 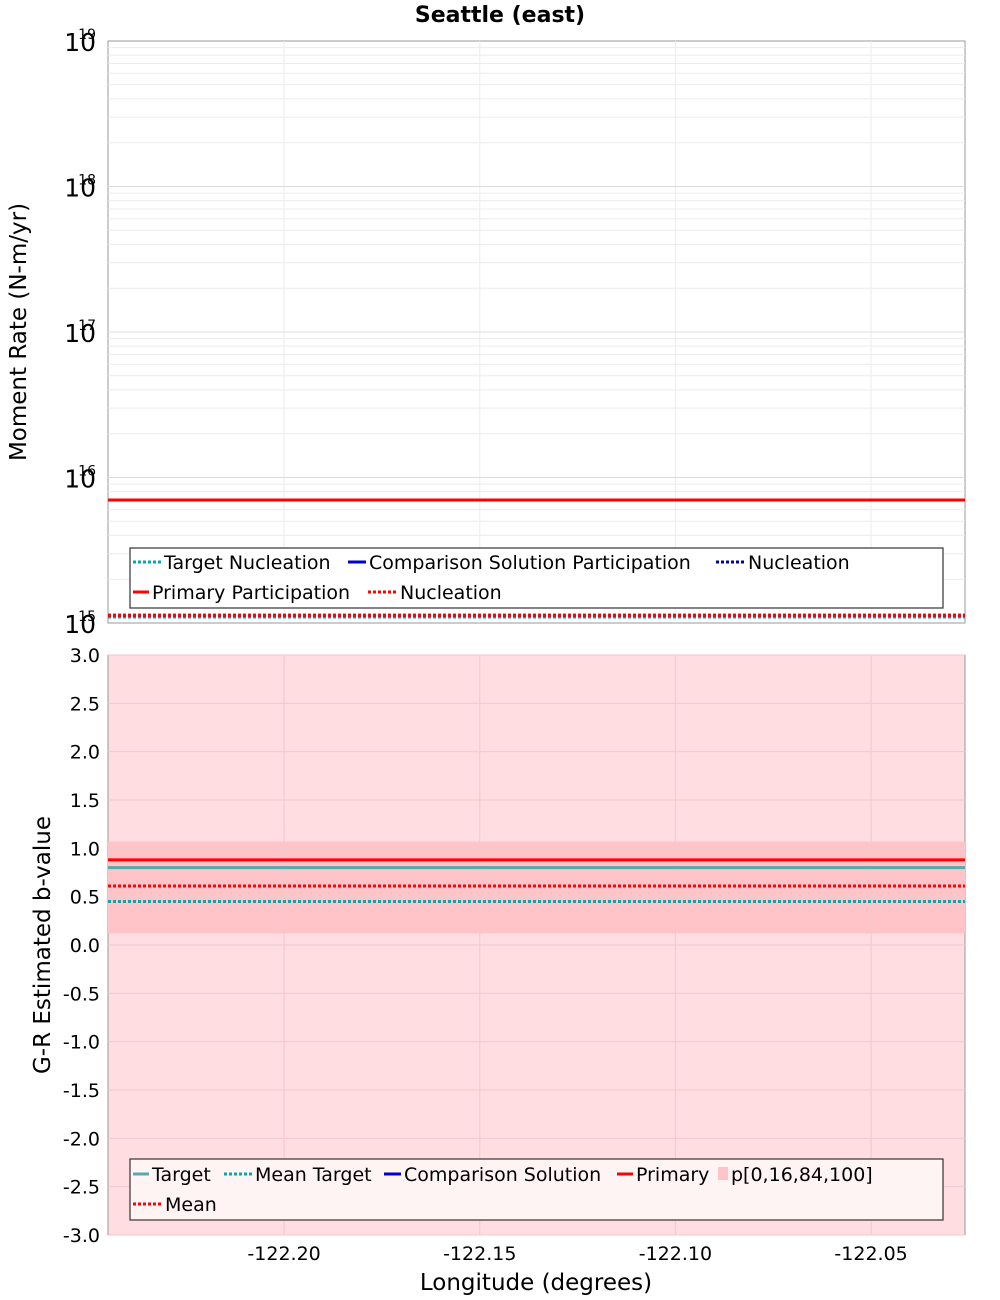 What do you see at coordinates (85, 849) in the screenshot?
I see `bottom-y-tick-label: 1.0` at bounding box center [85, 849].